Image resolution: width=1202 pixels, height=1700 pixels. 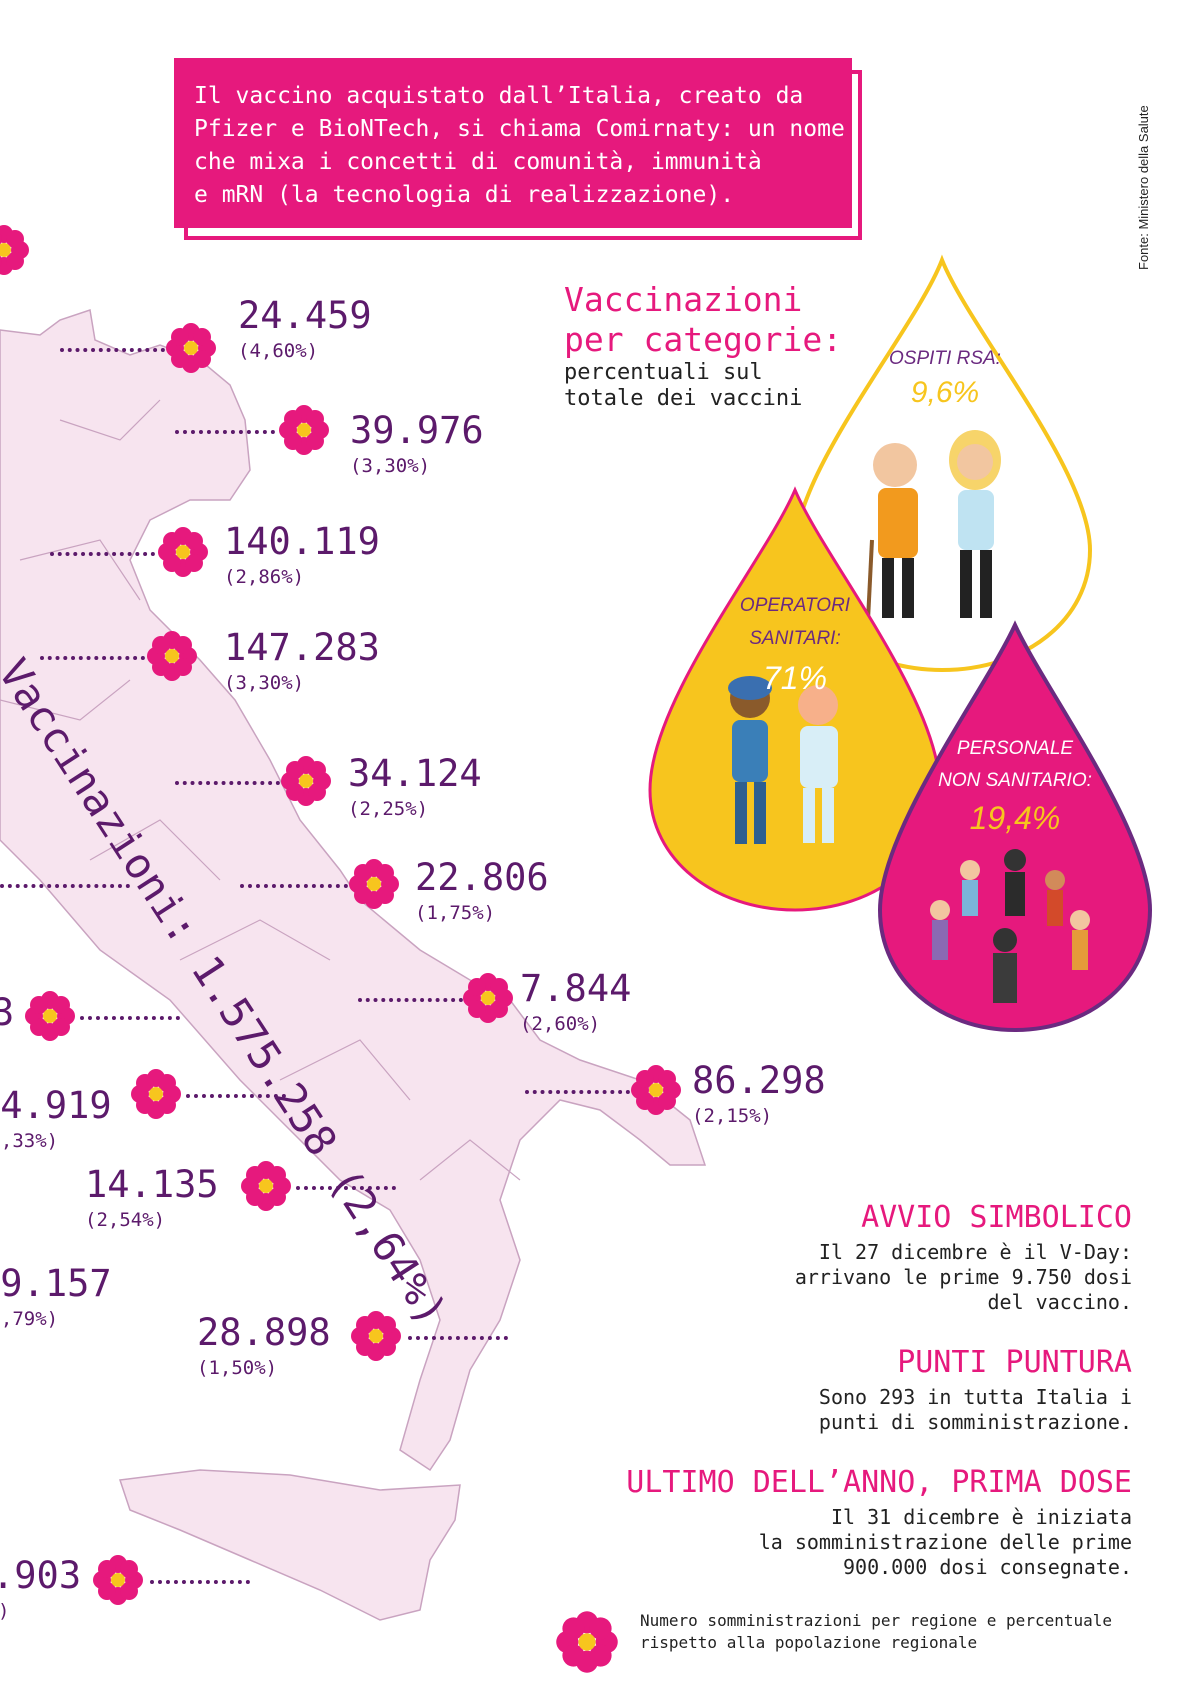 I want to click on region-percent: (2,33%), so click(x=29, y=1141).